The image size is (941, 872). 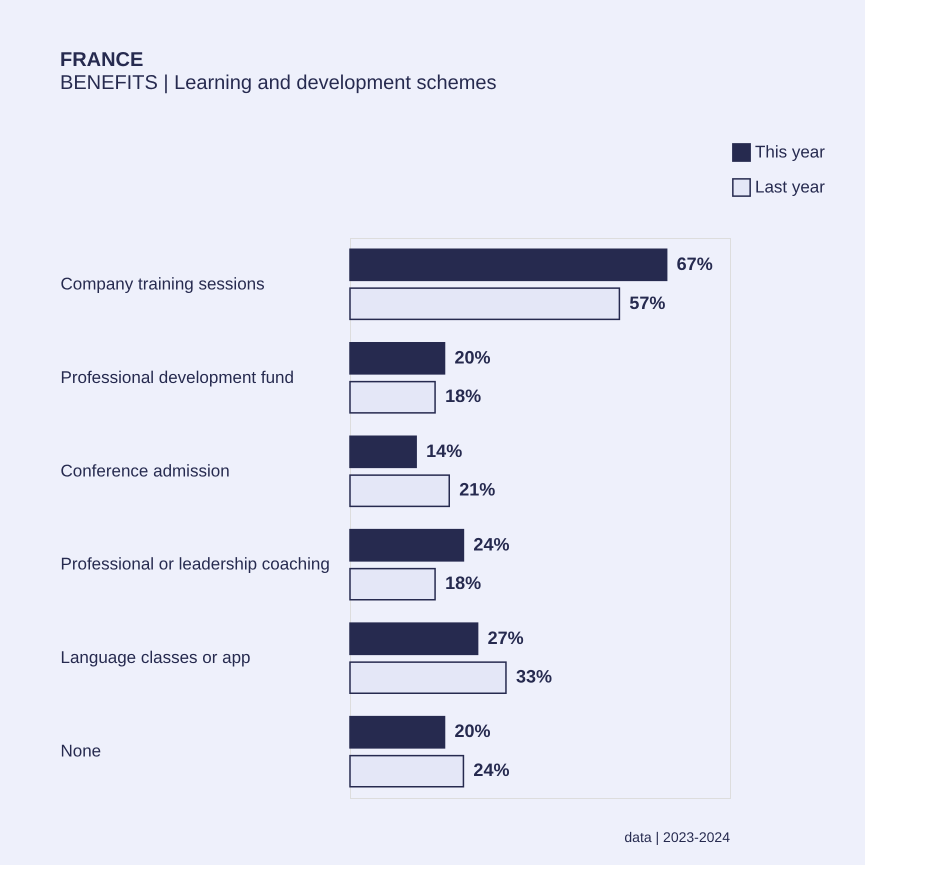 I want to click on data-label: 14%, so click(x=444, y=450).